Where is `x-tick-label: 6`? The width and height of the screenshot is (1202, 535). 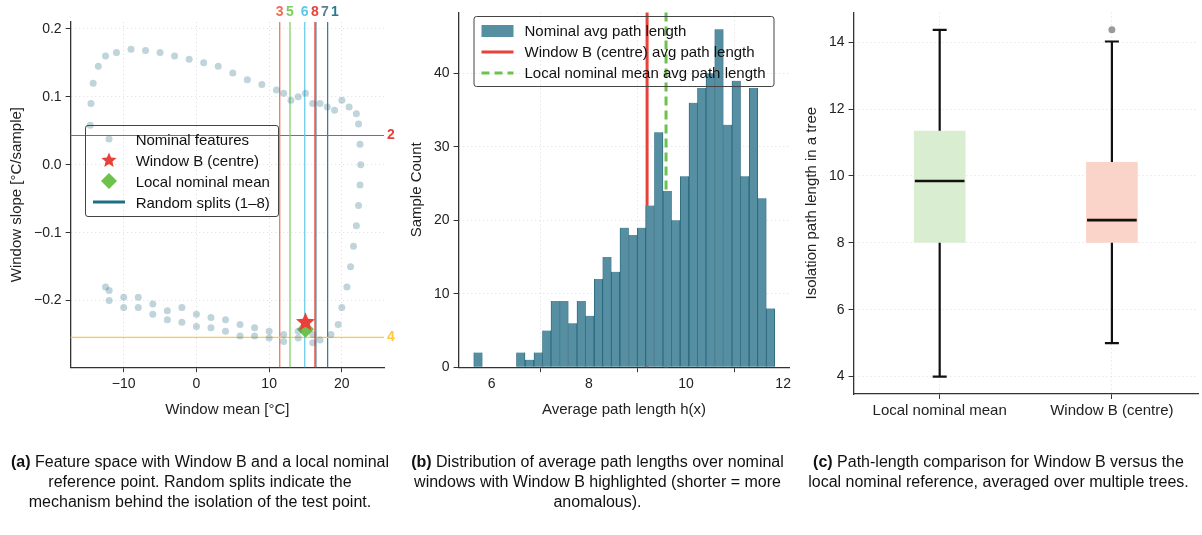 x-tick-label: 6 is located at coordinates (491, 383).